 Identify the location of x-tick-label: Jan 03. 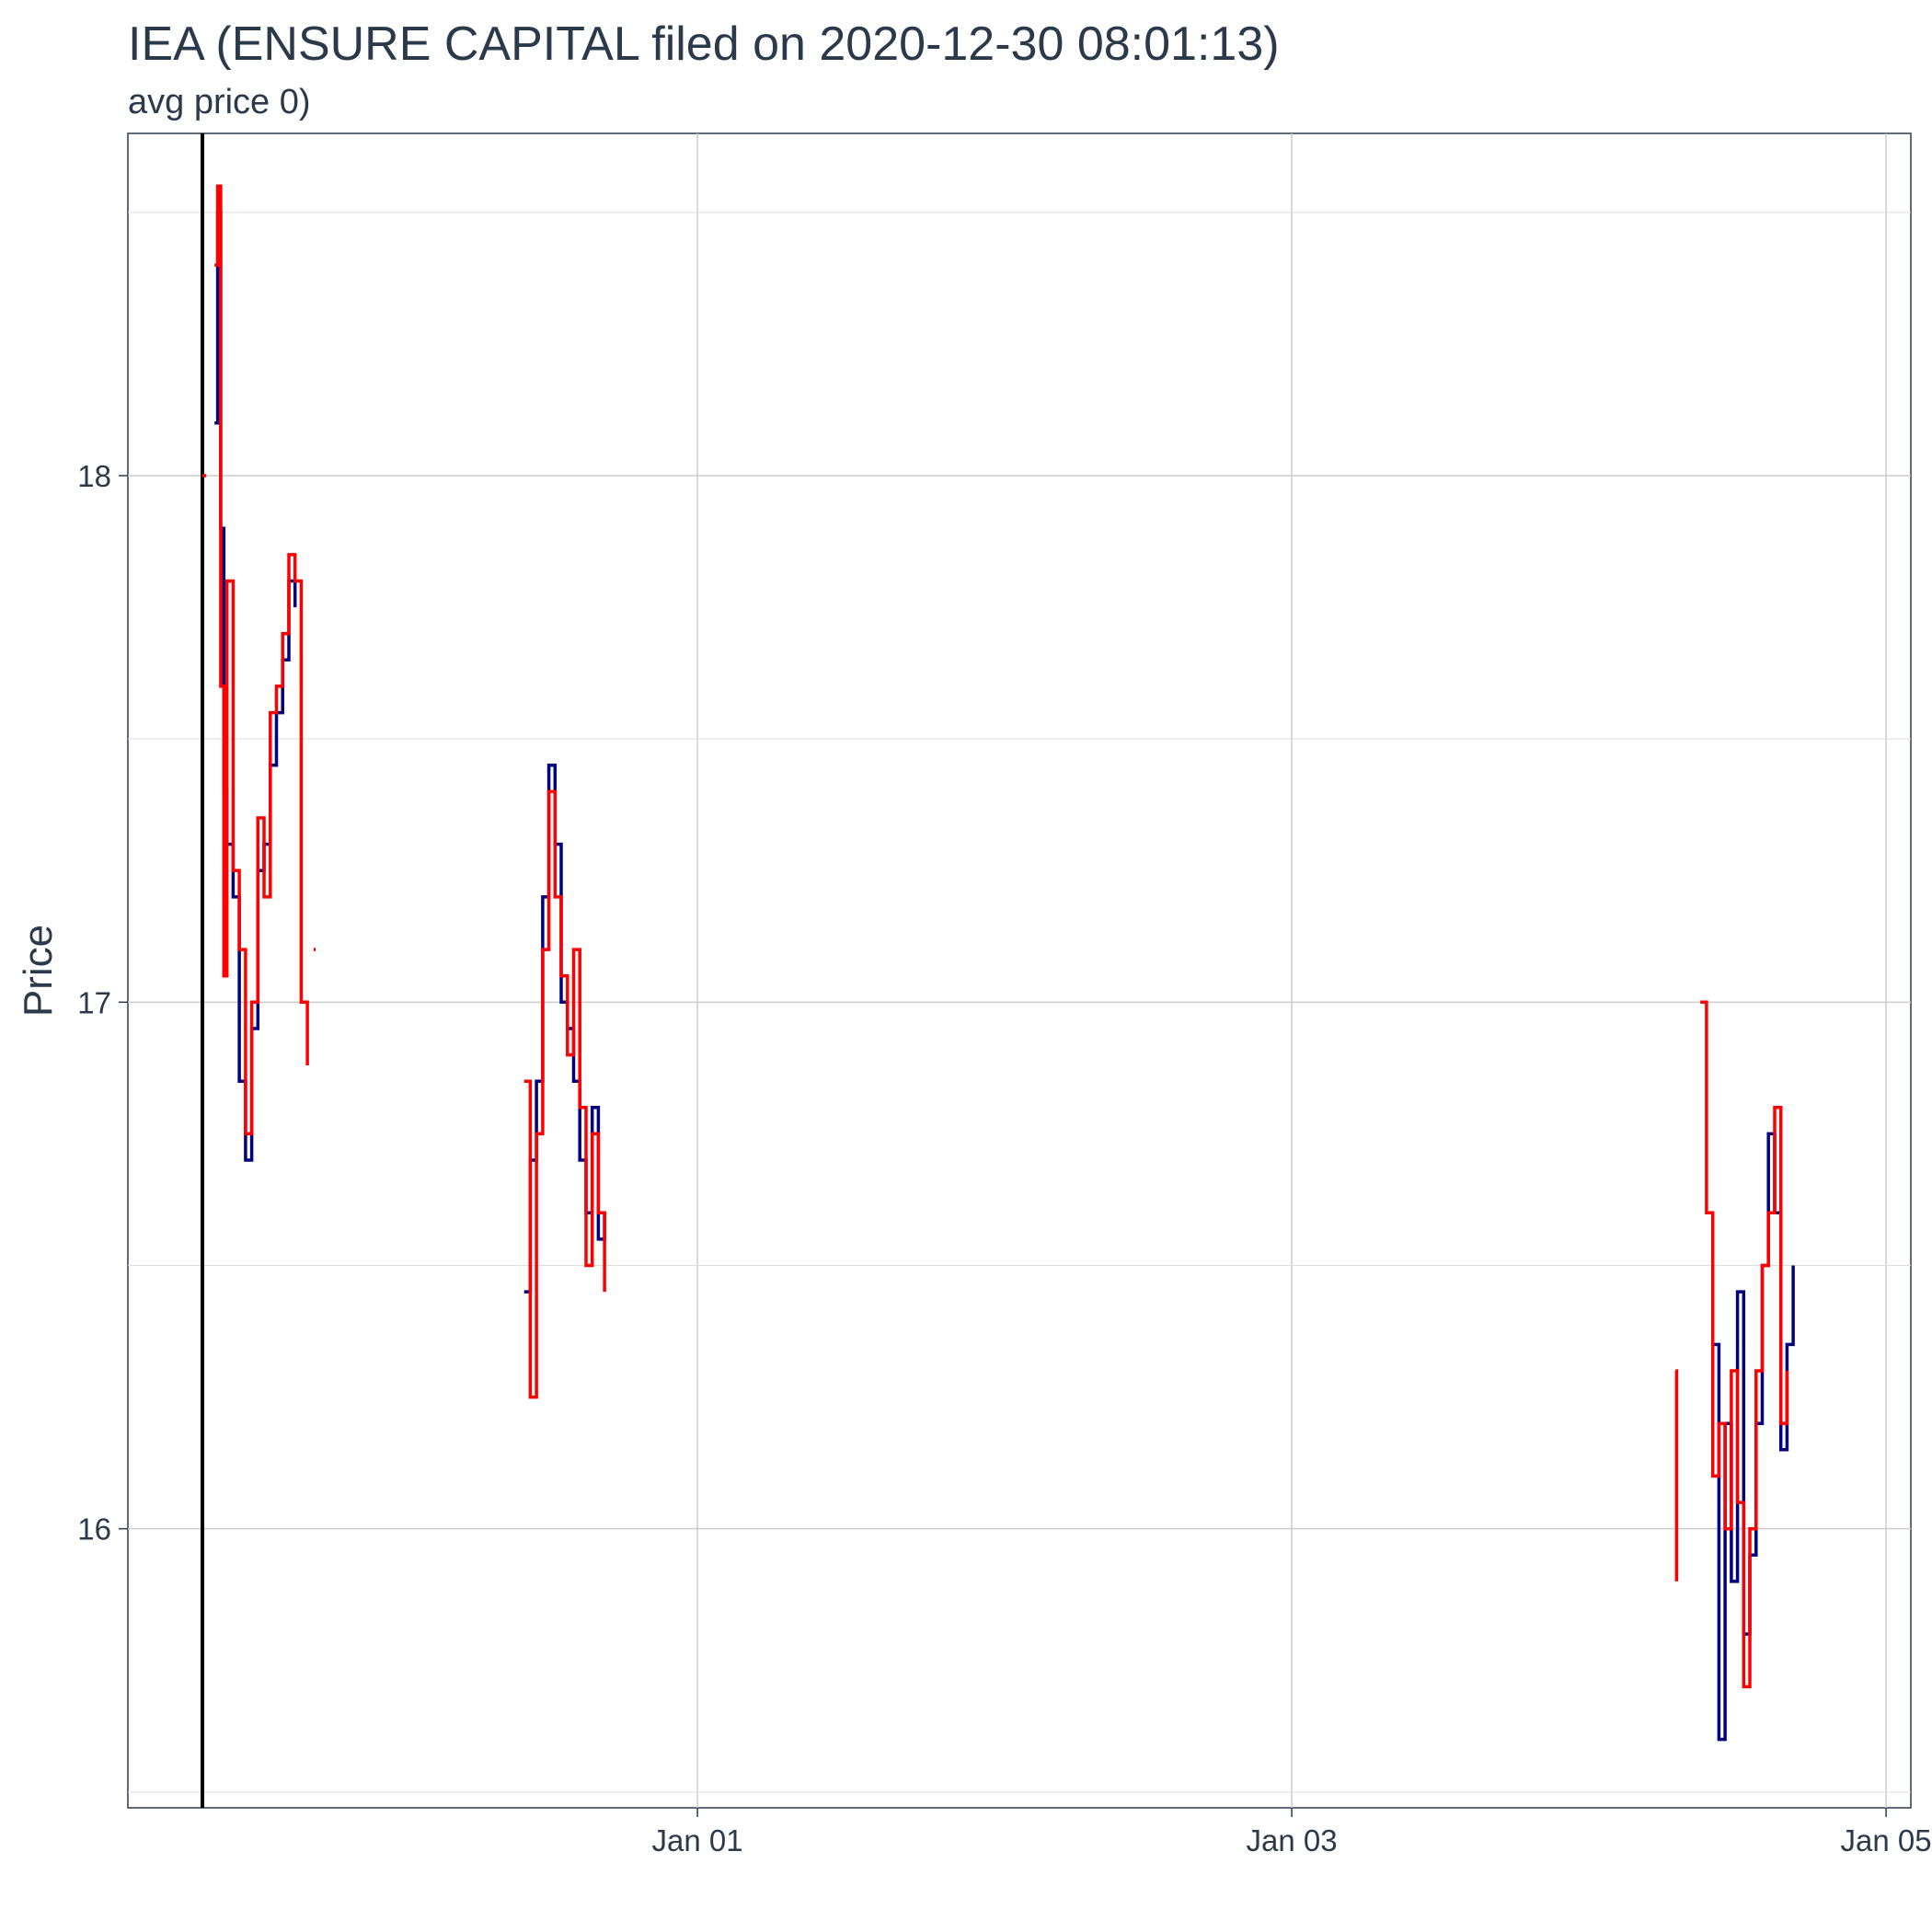
(1292, 1840).